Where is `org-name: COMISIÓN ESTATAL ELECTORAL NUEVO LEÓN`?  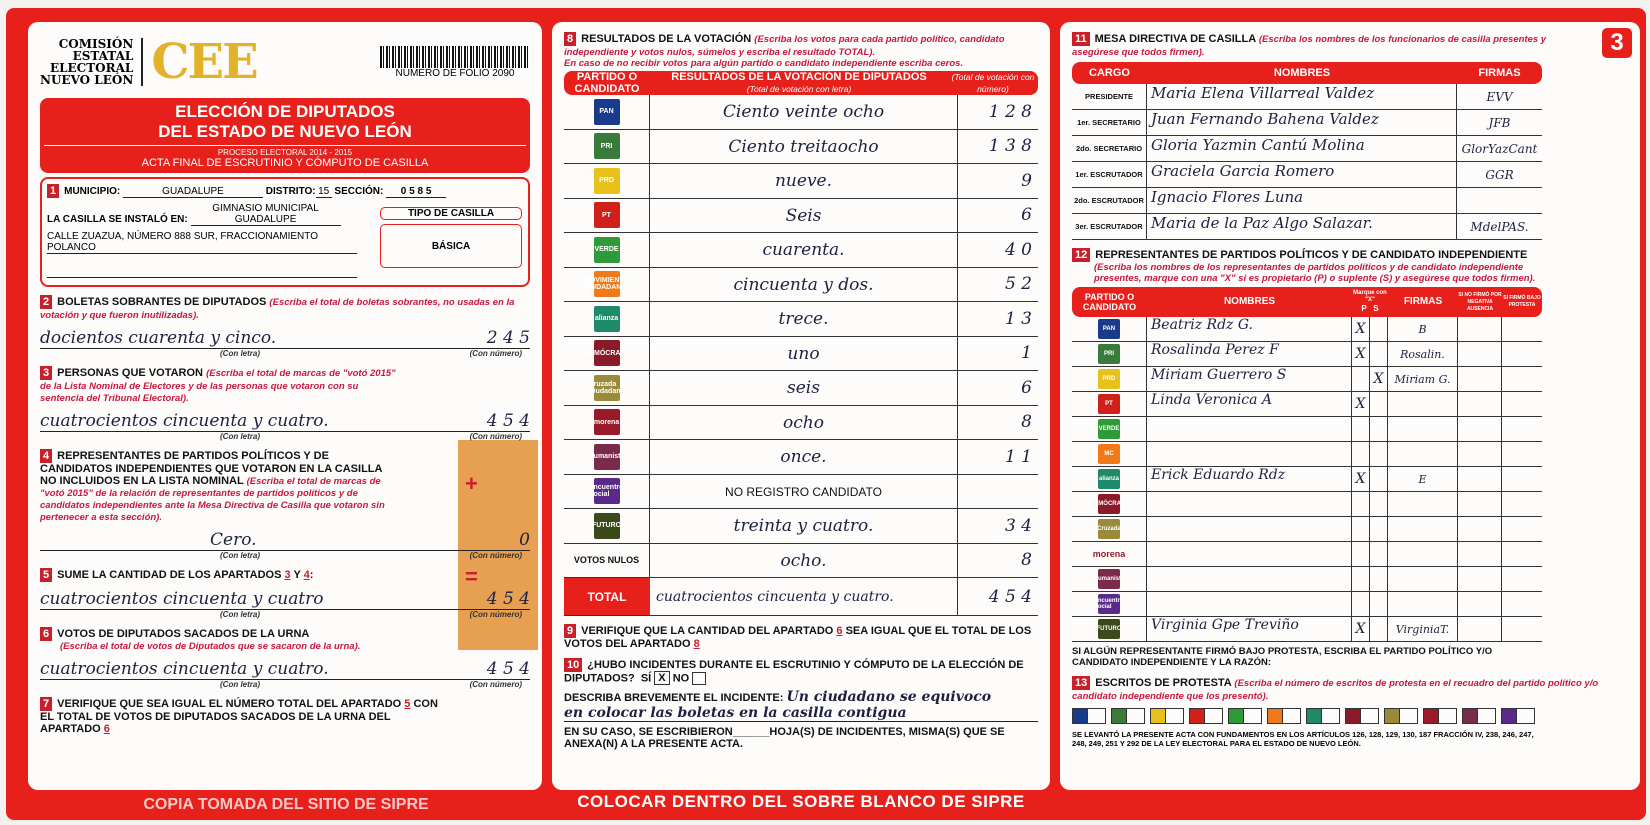 org-name: COMISIÓN ESTATAL ELECTORAL NUEVO LEÓN is located at coordinates (92, 62).